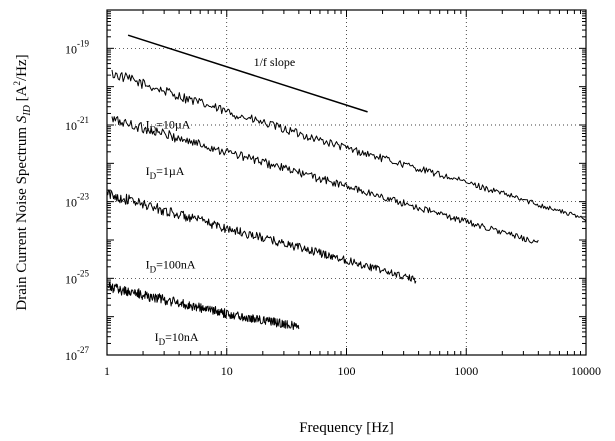 This screenshot has height=441, width=615. What do you see at coordinates (83, 197) in the screenshot?
I see `y-tick-exponent: -23` at bounding box center [83, 197].